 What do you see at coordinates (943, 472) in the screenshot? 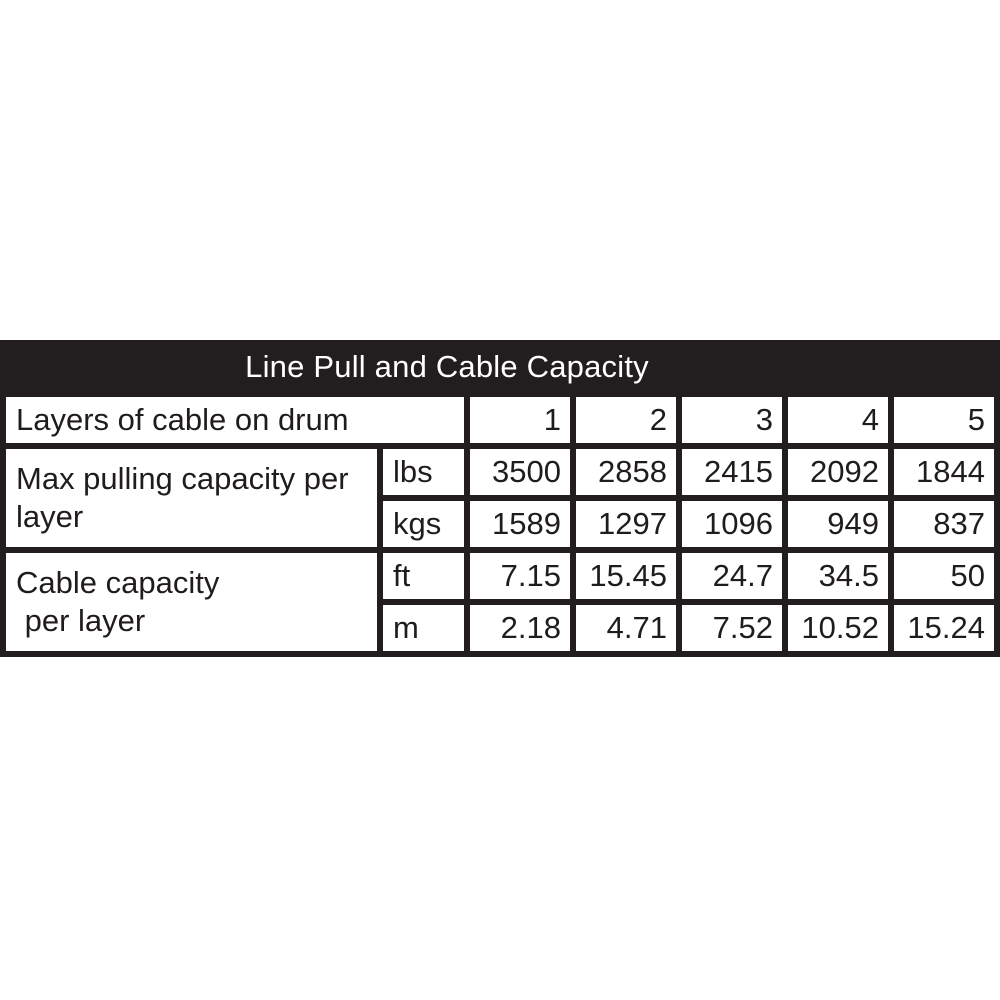
I see `value-cell: 1844` at bounding box center [943, 472].